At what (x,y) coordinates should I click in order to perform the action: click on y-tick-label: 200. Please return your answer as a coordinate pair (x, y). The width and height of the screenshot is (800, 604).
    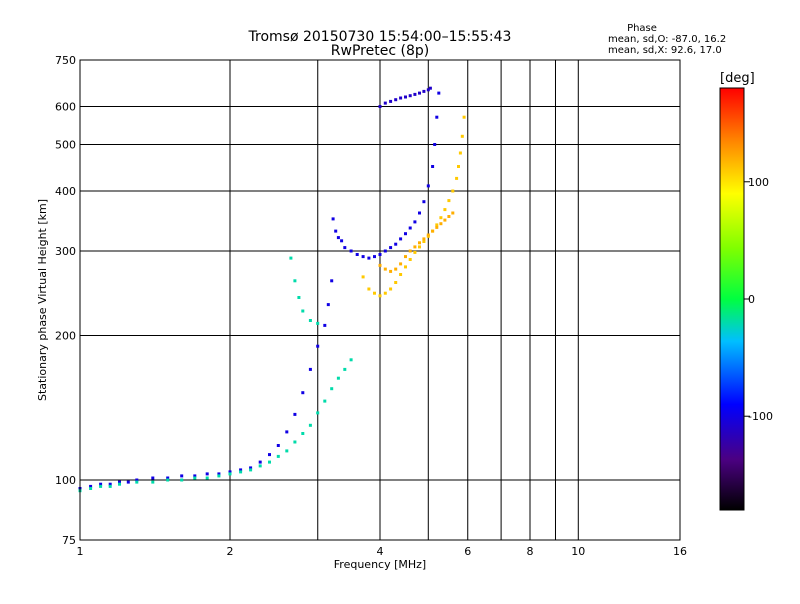
    Looking at the image, I should click on (65, 336).